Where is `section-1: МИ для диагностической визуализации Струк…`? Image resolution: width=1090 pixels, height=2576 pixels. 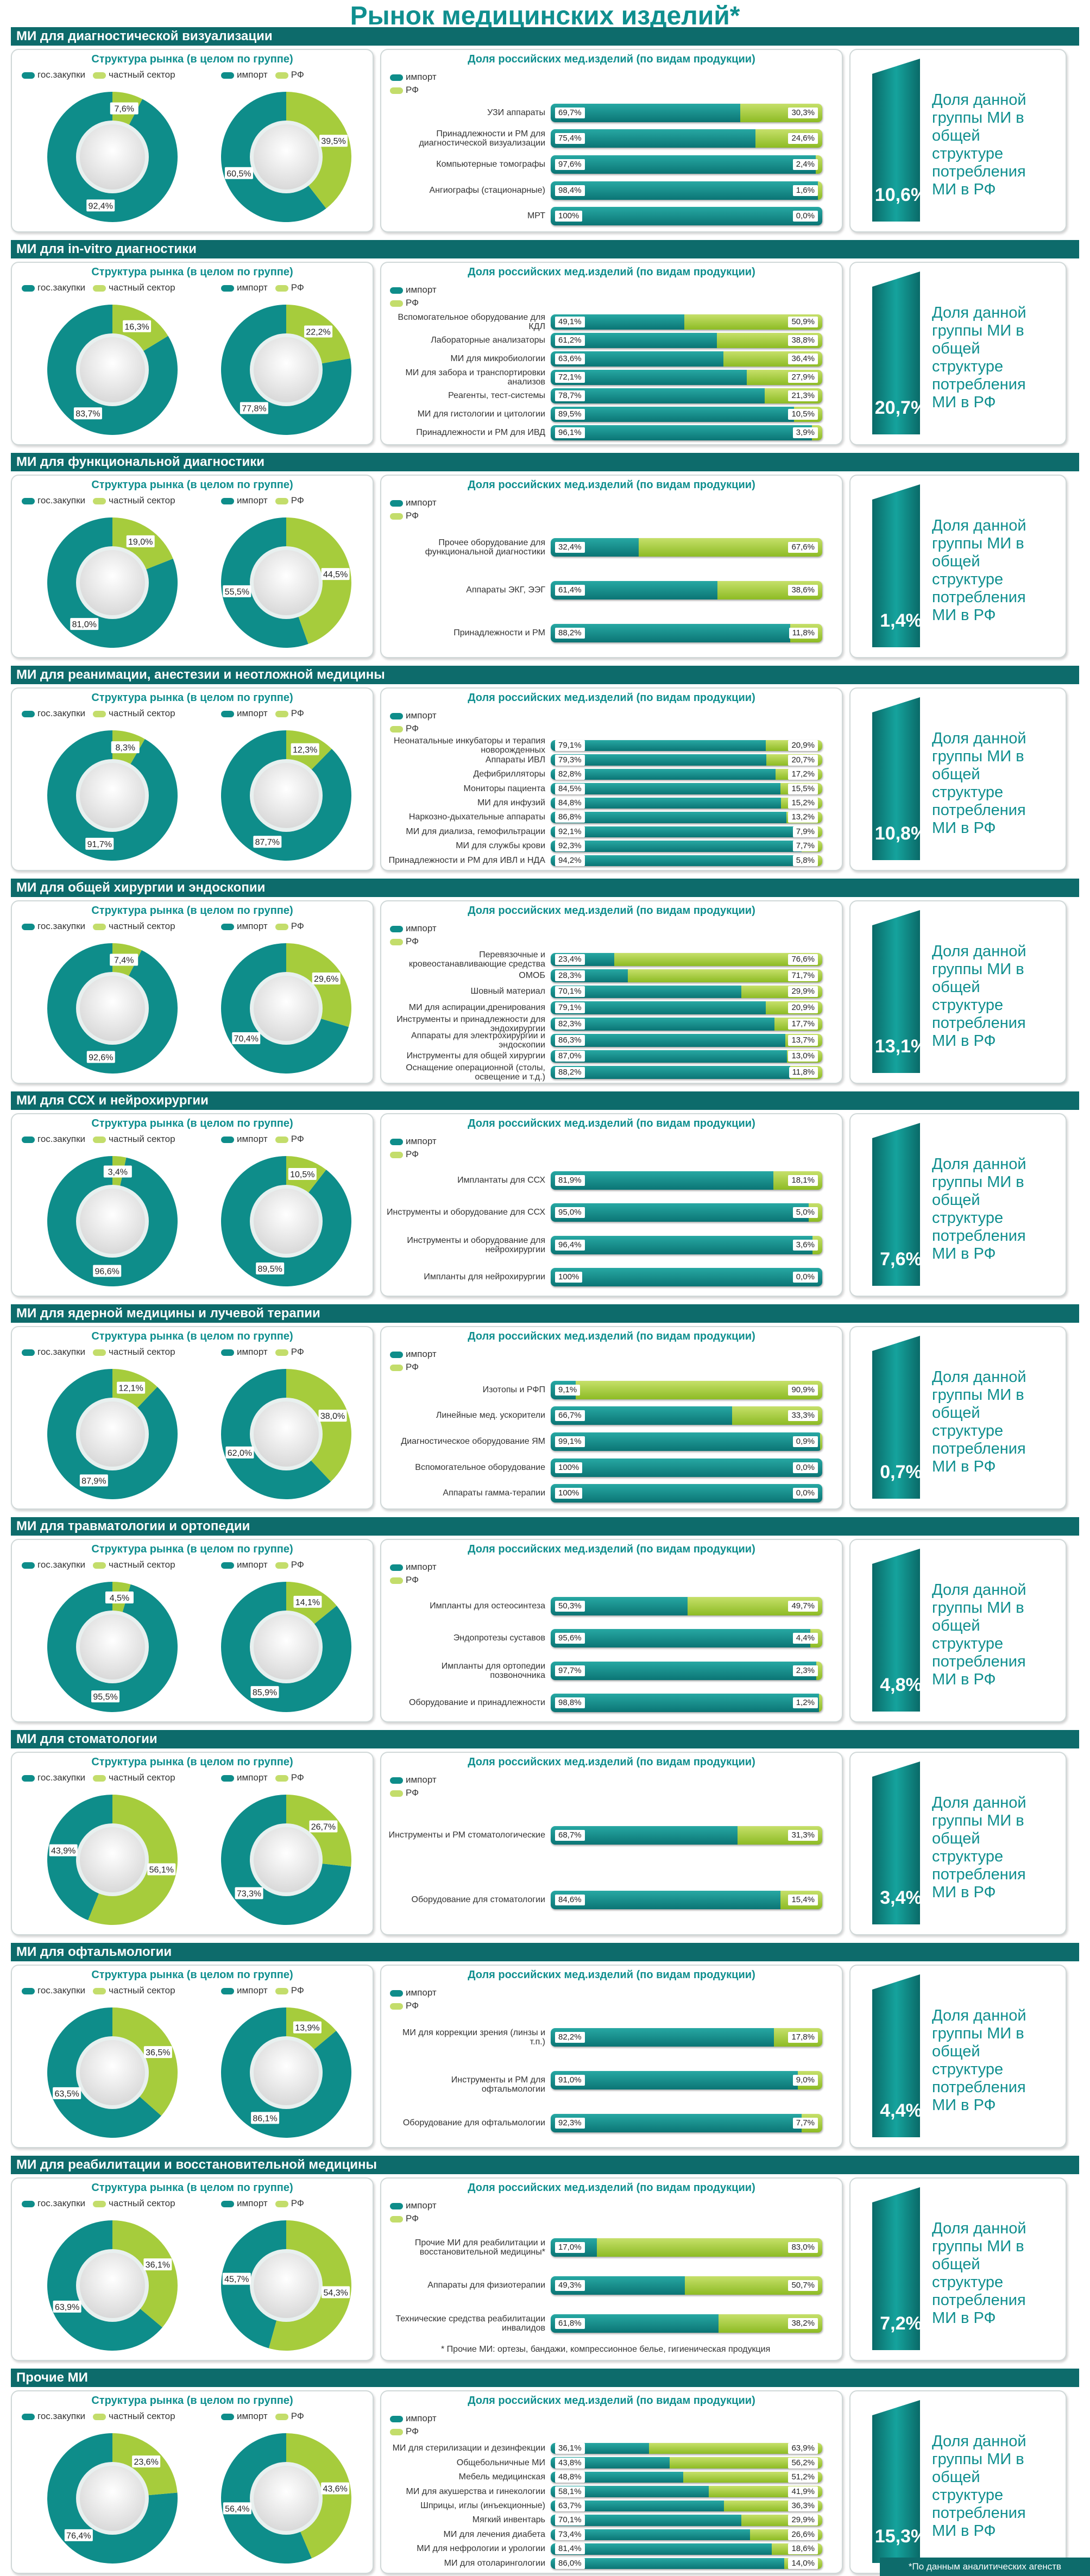 section-1: МИ для диагностической визуализации Струк… is located at coordinates (545, 130).